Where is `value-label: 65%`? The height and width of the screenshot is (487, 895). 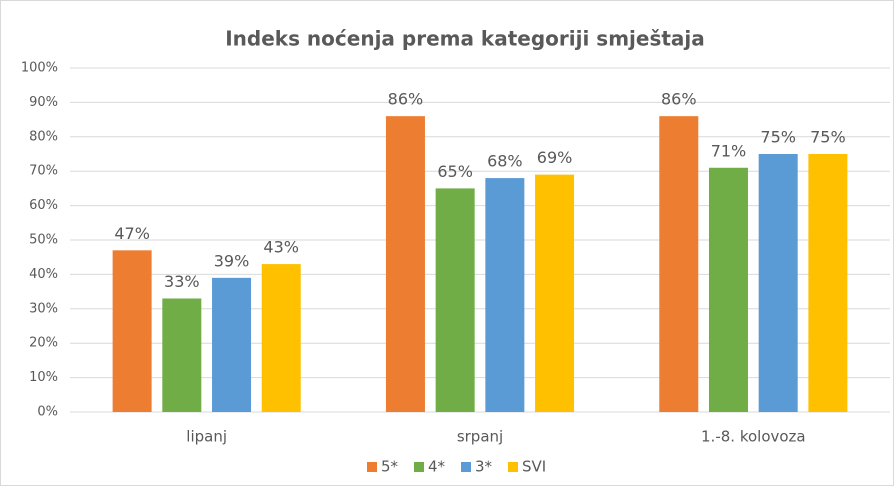 value-label: 65% is located at coordinates (455, 171).